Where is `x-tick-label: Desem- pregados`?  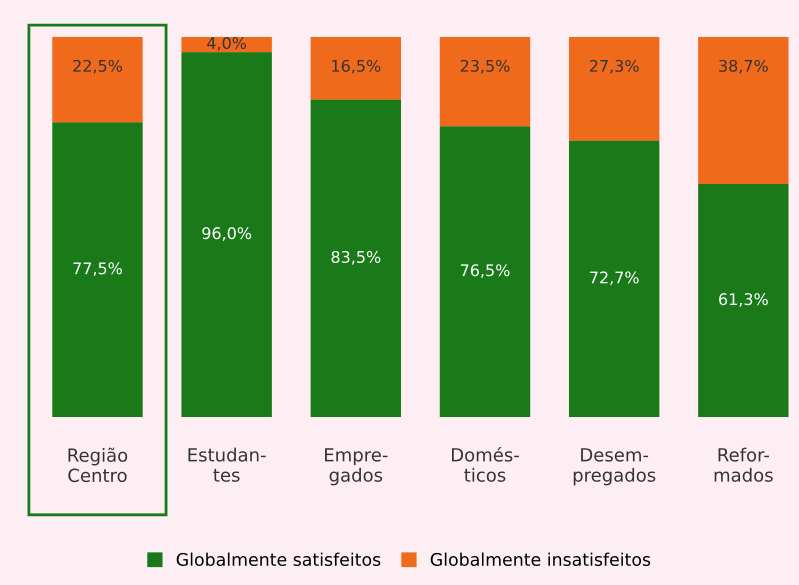
x-tick-label: Desem- pregados is located at coordinates (615, 467).